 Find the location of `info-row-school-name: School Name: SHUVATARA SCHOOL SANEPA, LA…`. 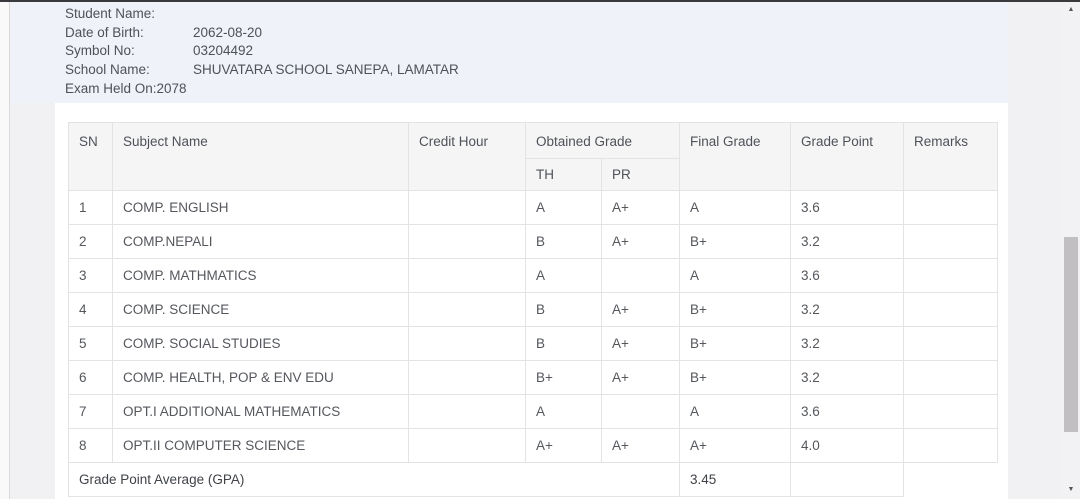

info-row-school-name: School Name: SHUVATARA SCHOOL SANEPA, LA… is located at coordinates (262, 69).